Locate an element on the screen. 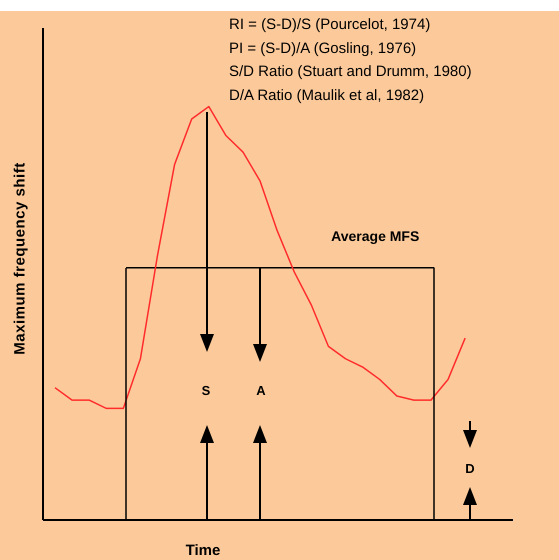  text: S/D Ratio (Stuart and Drumm, 1980) is located at coordinates (350, 71).